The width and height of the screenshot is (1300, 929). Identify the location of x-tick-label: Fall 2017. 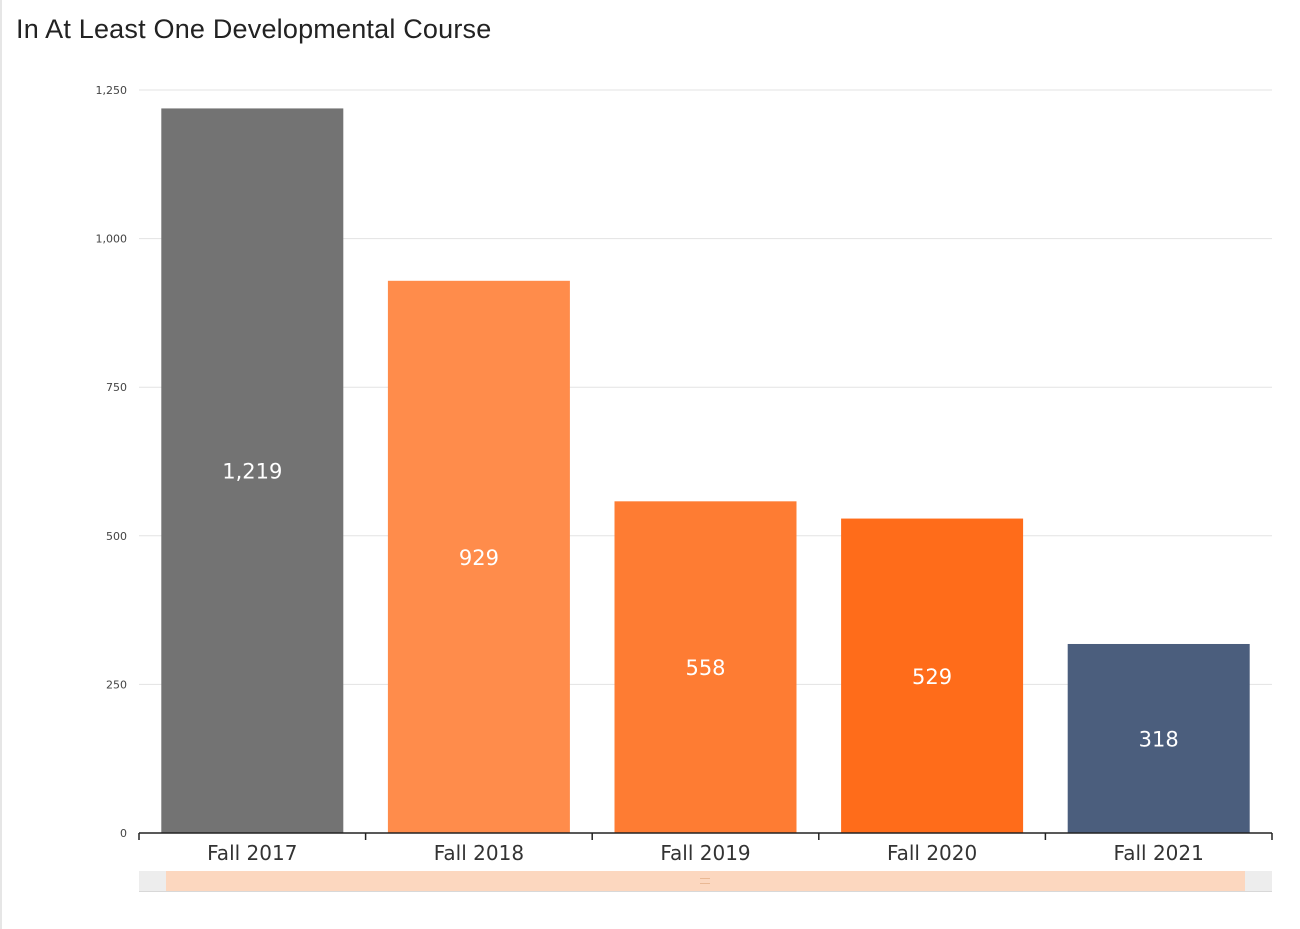
(252, 853).